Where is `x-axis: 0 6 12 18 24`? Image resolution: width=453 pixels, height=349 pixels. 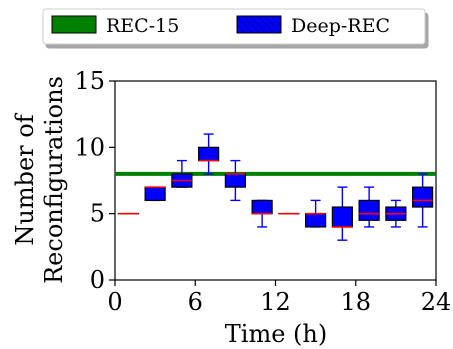 x-axis: 0 6 12 18 24 is located at coordinates (279, 298).